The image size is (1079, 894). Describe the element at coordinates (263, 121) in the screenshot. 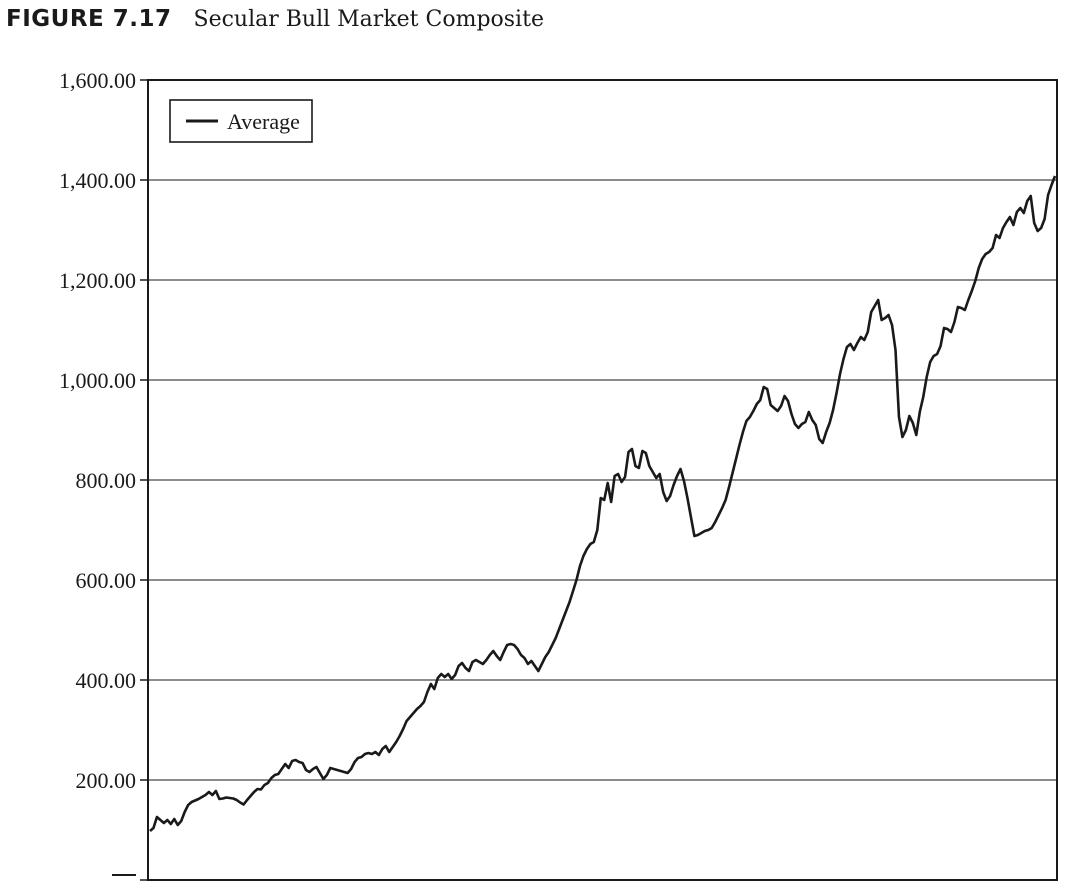

I see `legend-label-average: Average` at that location.